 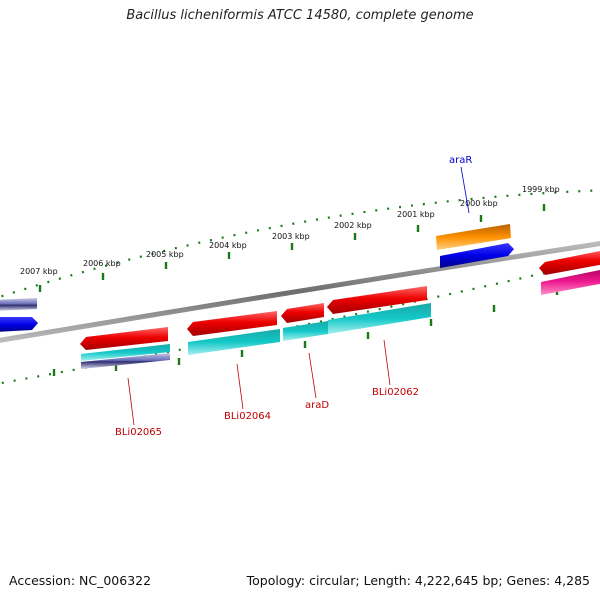 I want to click on feature-arrow-red-bli02065, so click(x=124, y=338).